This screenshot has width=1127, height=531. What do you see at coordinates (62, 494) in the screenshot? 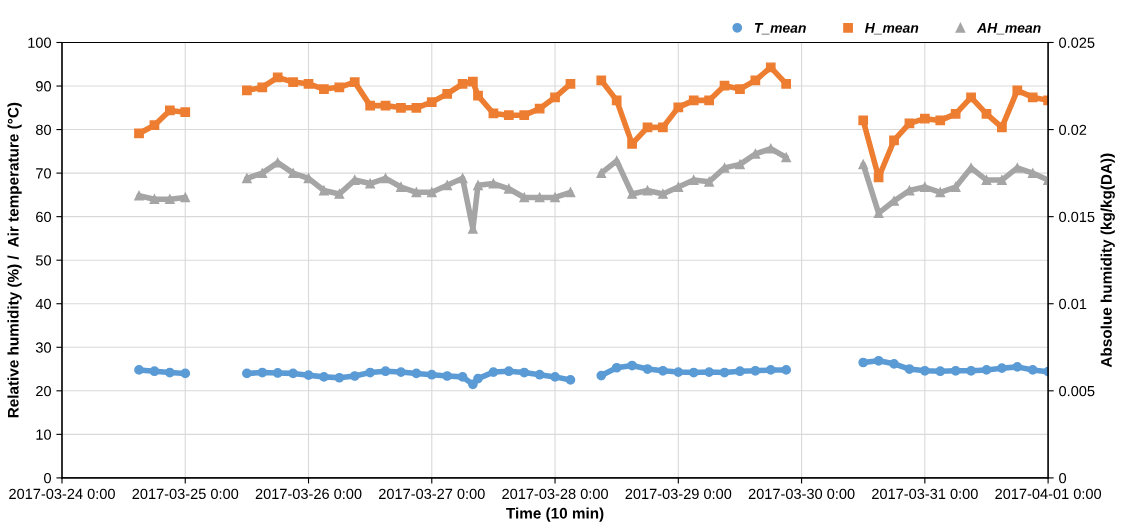
I see `x-tick-label: 2017-03-24 0:00` at bounding box center [62, 494].